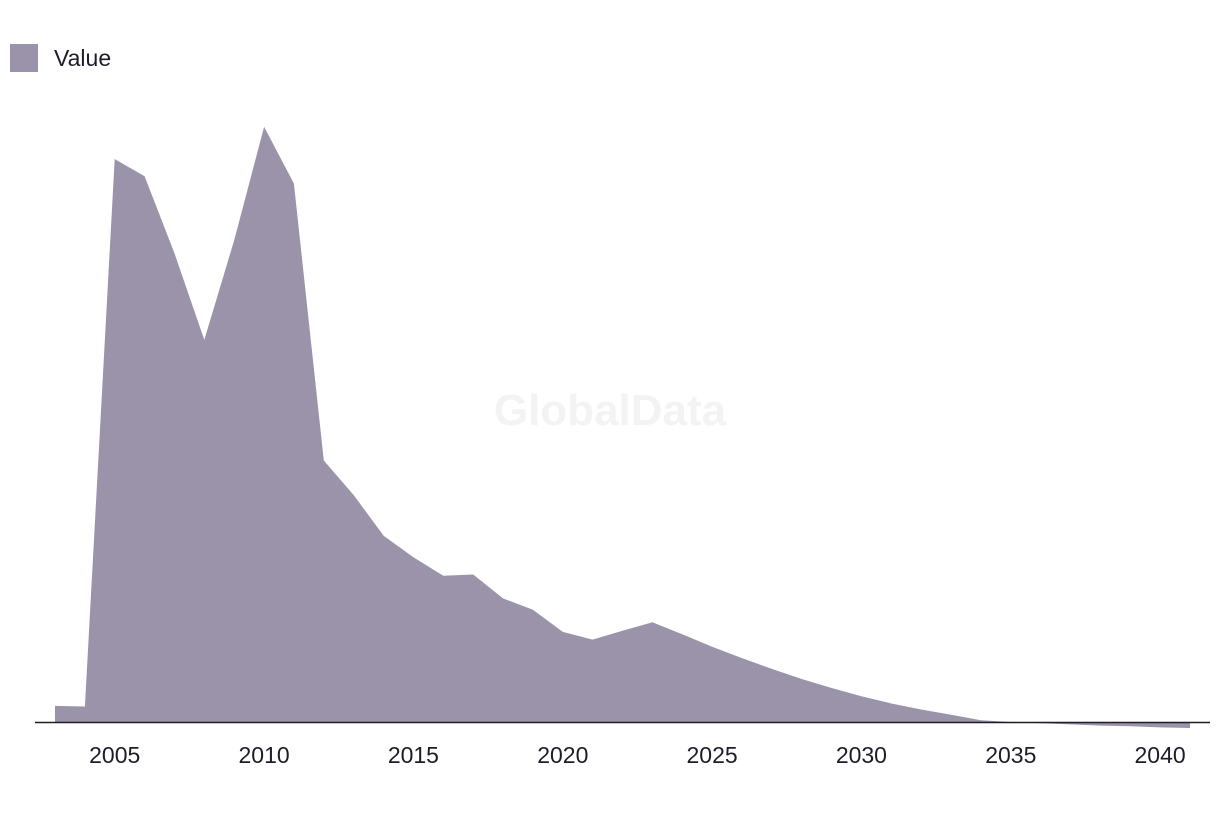 Image resolution: width=1220 pixels, height=821 pixels. Describe the element at coordinates (24, 58) in the screenshot. I see `legend-swatch` at that location.